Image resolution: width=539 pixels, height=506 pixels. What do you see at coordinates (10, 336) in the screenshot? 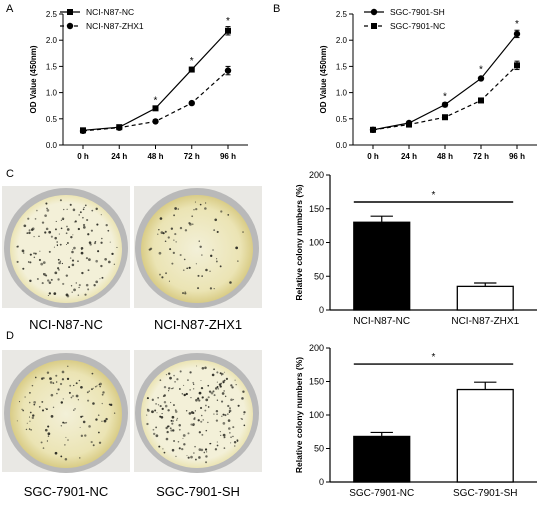
I see `panel-label-d: D` at bounding box center [10, 336].